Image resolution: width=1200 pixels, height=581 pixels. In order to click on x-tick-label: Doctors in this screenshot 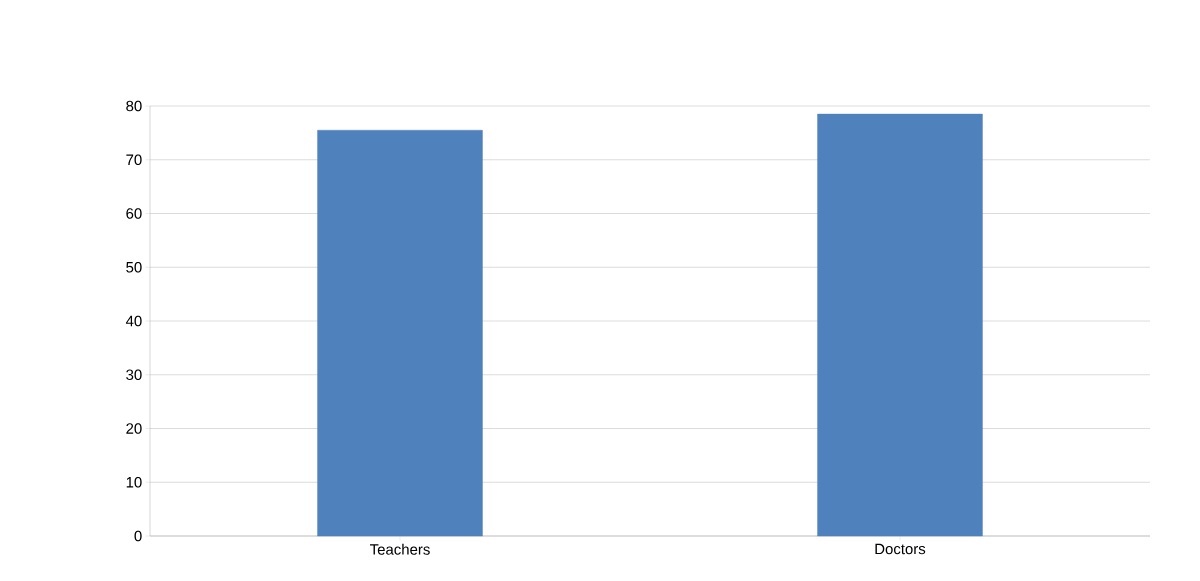, I will do `click(900, 549)`.